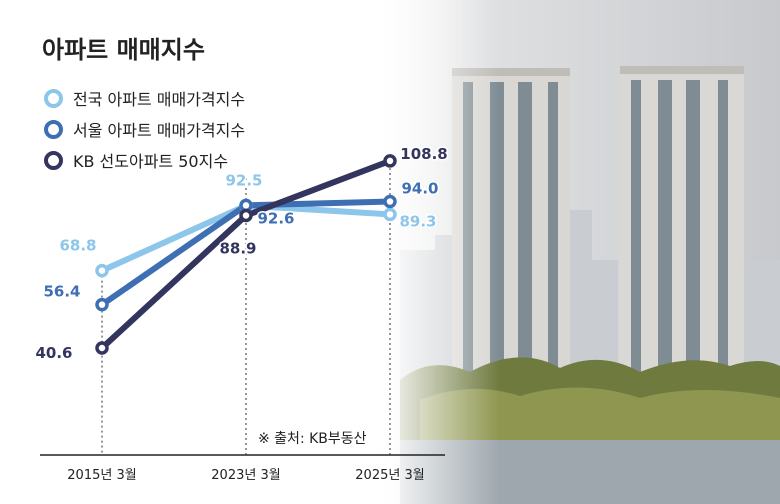 This screenshot has width=780, height=504. I want to click on data-label: 40.6, so click(53, 353).